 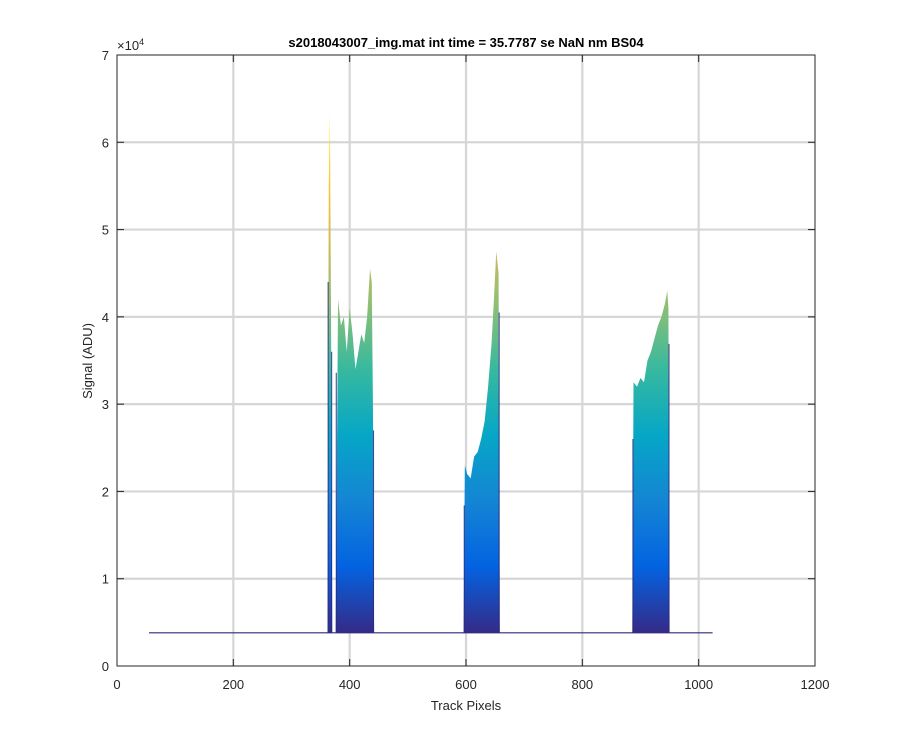 I want to click on x-tick-label-2: 400, so click(x=350, y=684).